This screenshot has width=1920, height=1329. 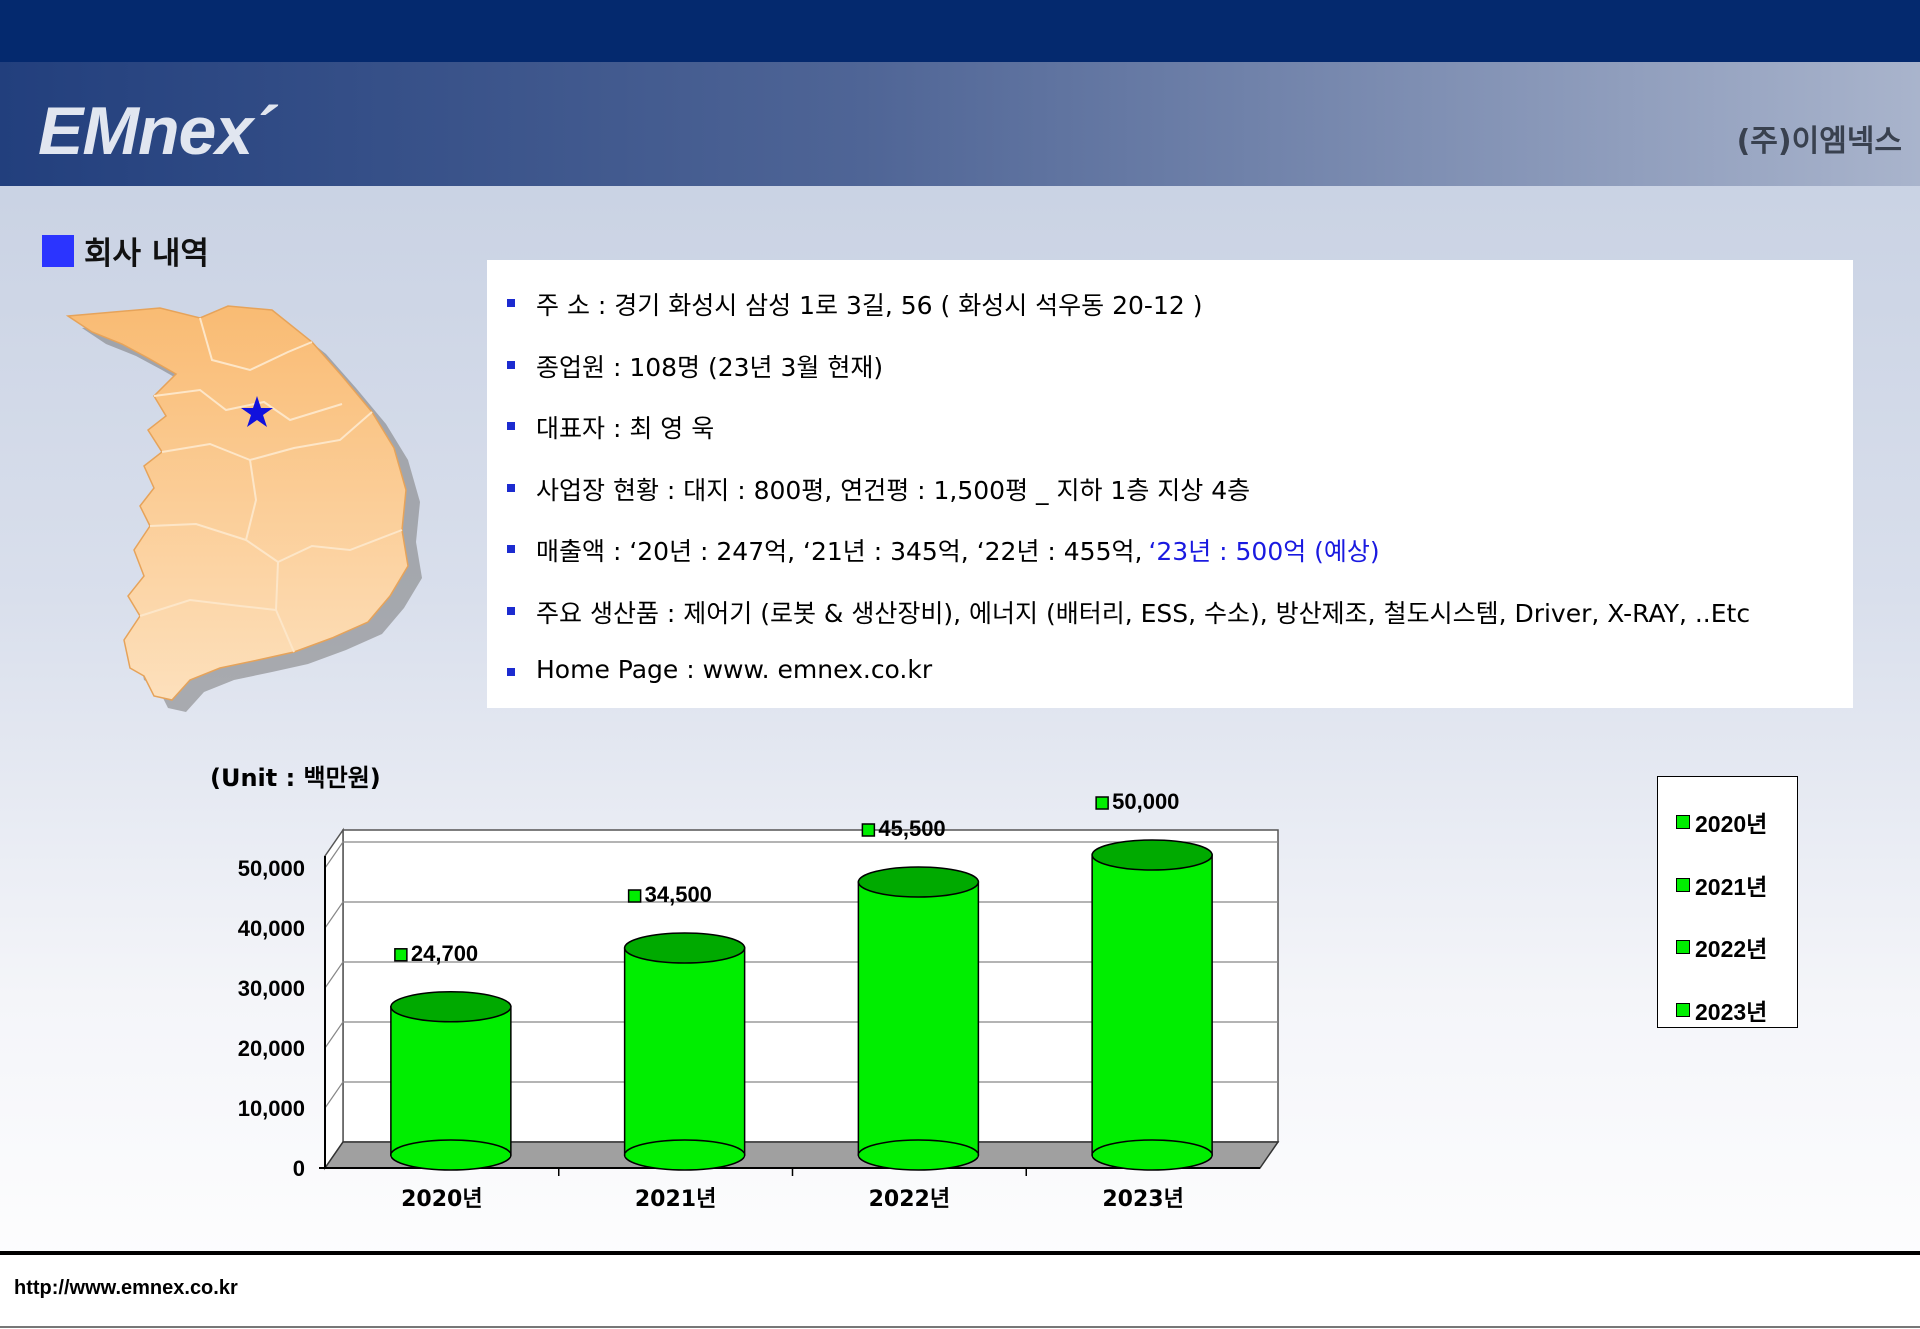 What do you see at coordinates (1264, 551) in the screenshot?
I see `info-revenue-forecast: ‘23년 : 500억 (예상)` at bounding box center [1264, 551].